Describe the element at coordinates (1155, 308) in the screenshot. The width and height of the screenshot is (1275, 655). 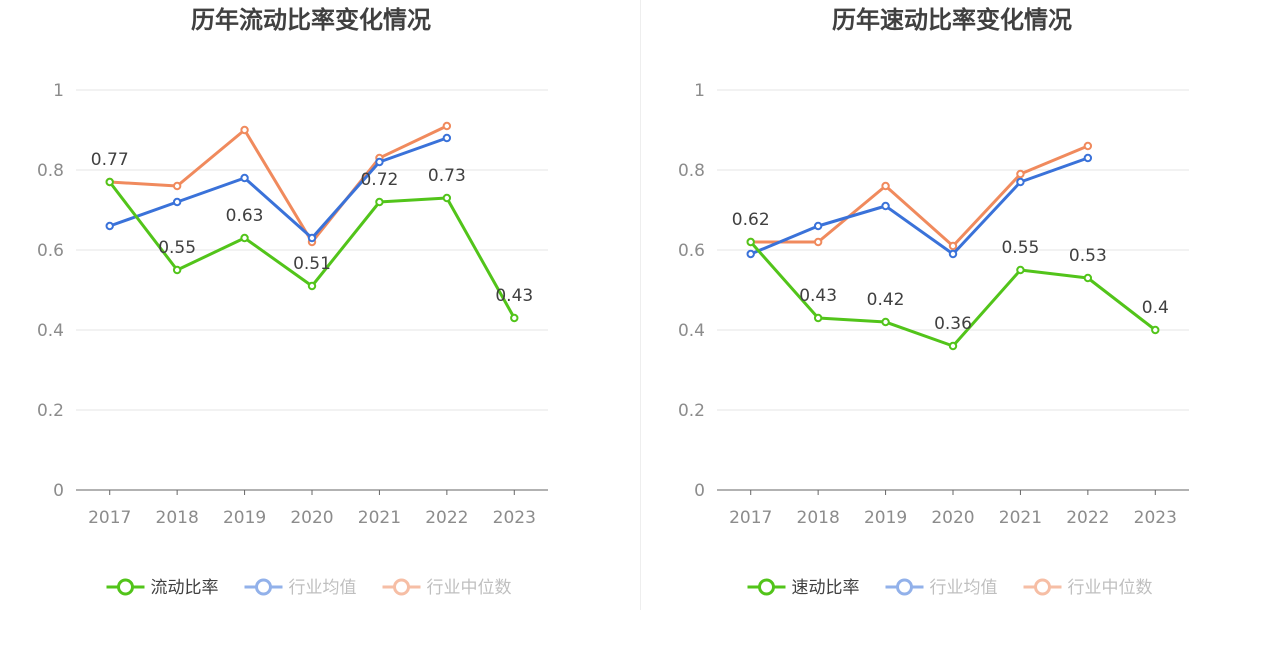
I see `data-label: 0.4` at that location.